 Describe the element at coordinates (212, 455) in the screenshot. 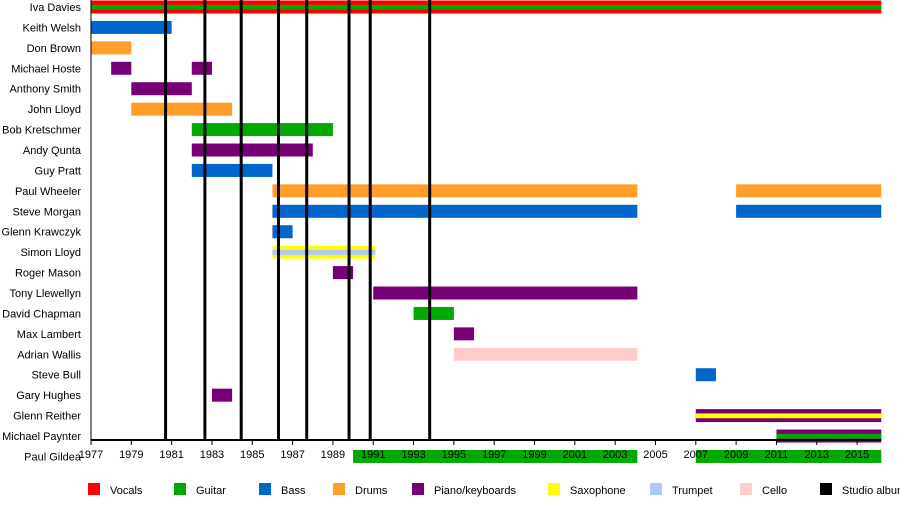

I see `x-tick-label: 1983` at that location.